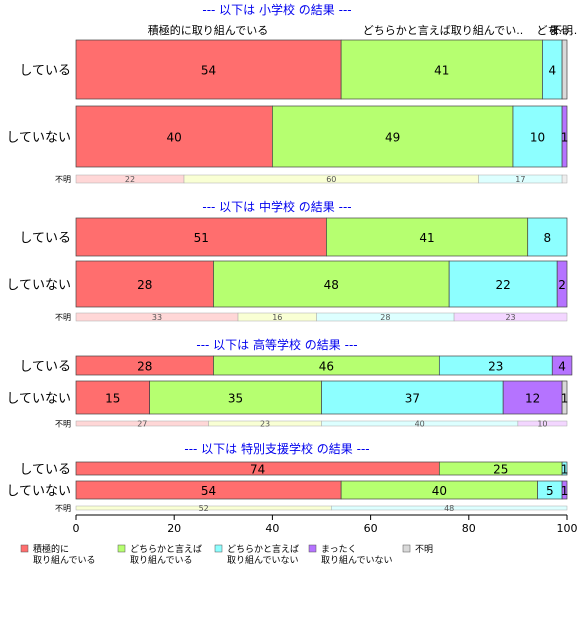 The height and width of the screenshot is (636, 580). I want to click on panel-title: --- 以下は 小学校 の結果 ---, so click(276, 9).